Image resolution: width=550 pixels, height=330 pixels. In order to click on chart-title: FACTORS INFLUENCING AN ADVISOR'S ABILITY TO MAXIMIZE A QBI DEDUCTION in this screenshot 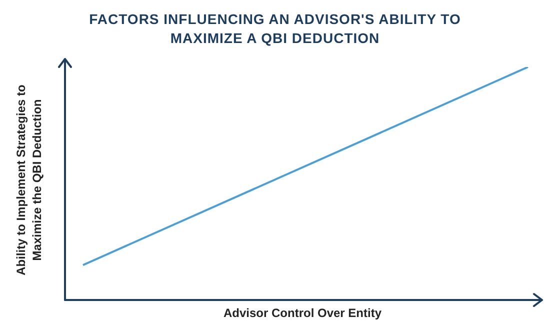, I will do `click(275, 29)`.